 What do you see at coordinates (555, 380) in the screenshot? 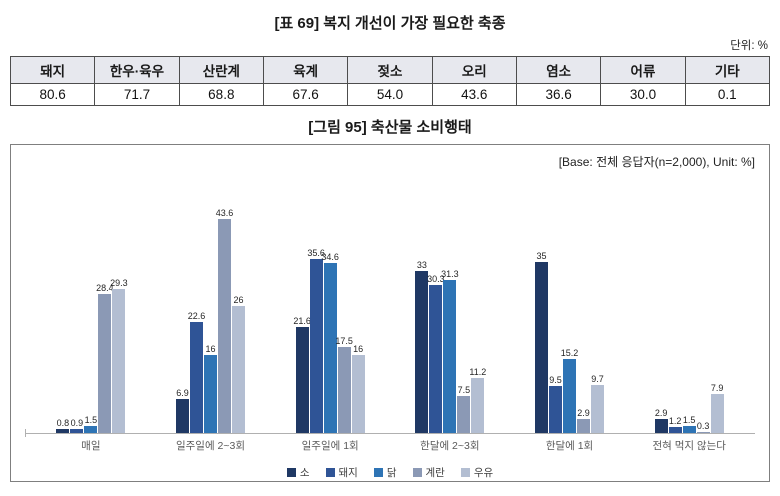
I see `bar-value-label: 9.5` at bounding box center [555, 380].